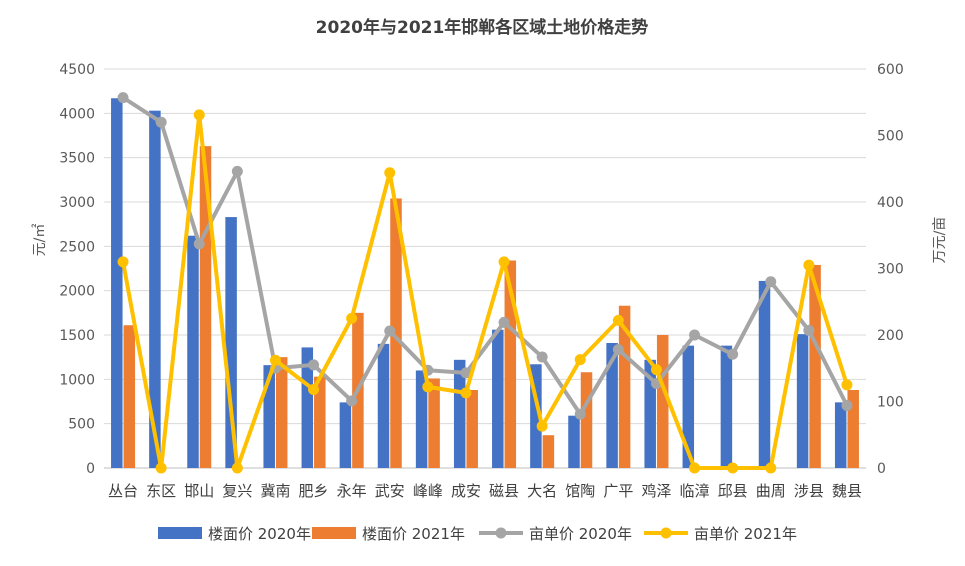  I want to click on category-labels: 丛台 东区 邯山 复兴 冀南 肥乡 永年 武安 峰峰 成安 磁县 大名 馆陶 广平 鸡泽 临漳 邱县 曲周 涉县 魏县, so click(485, 491).